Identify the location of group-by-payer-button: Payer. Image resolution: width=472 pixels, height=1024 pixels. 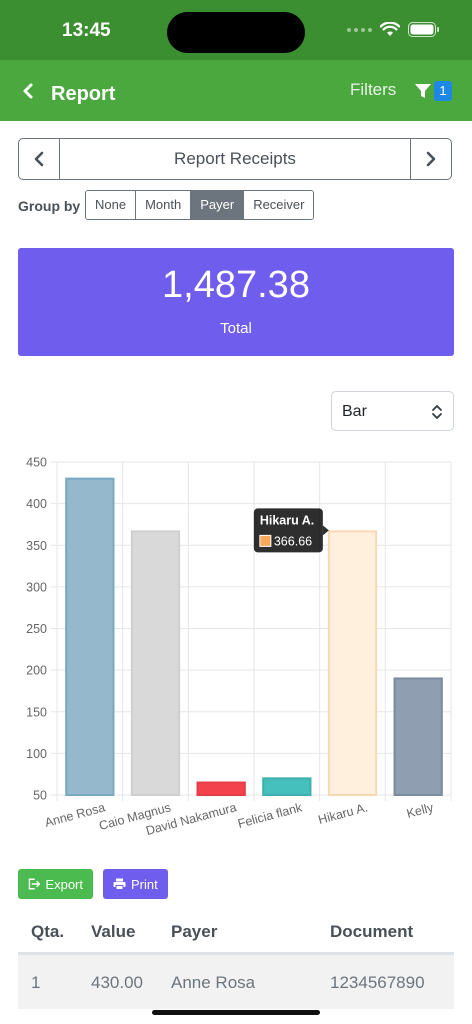
(217, 205).